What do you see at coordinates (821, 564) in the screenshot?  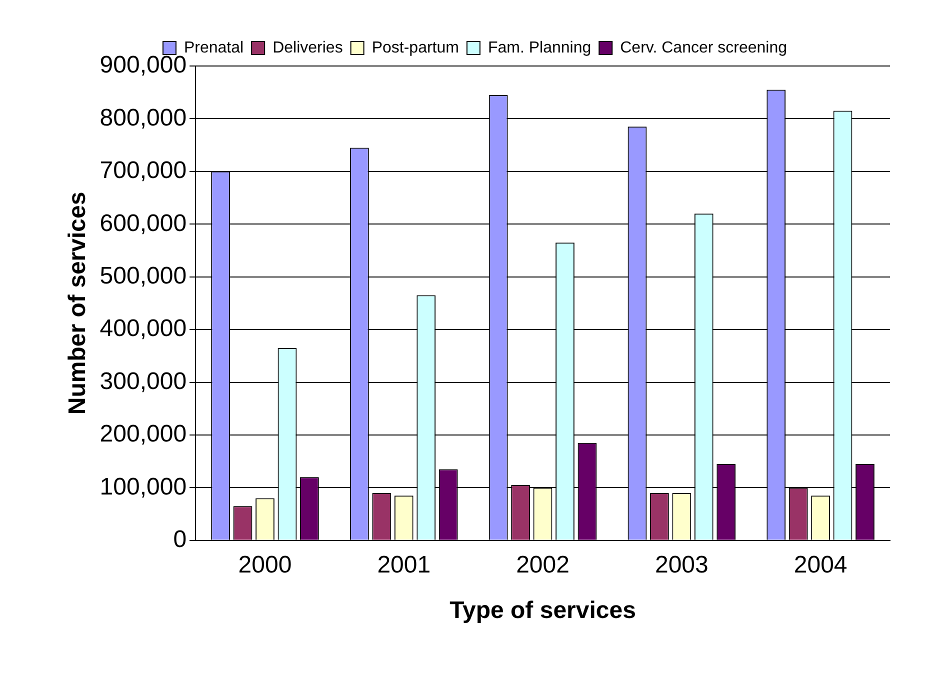 I see `x-tick-label: 2004` at bounding box center [821, 564].